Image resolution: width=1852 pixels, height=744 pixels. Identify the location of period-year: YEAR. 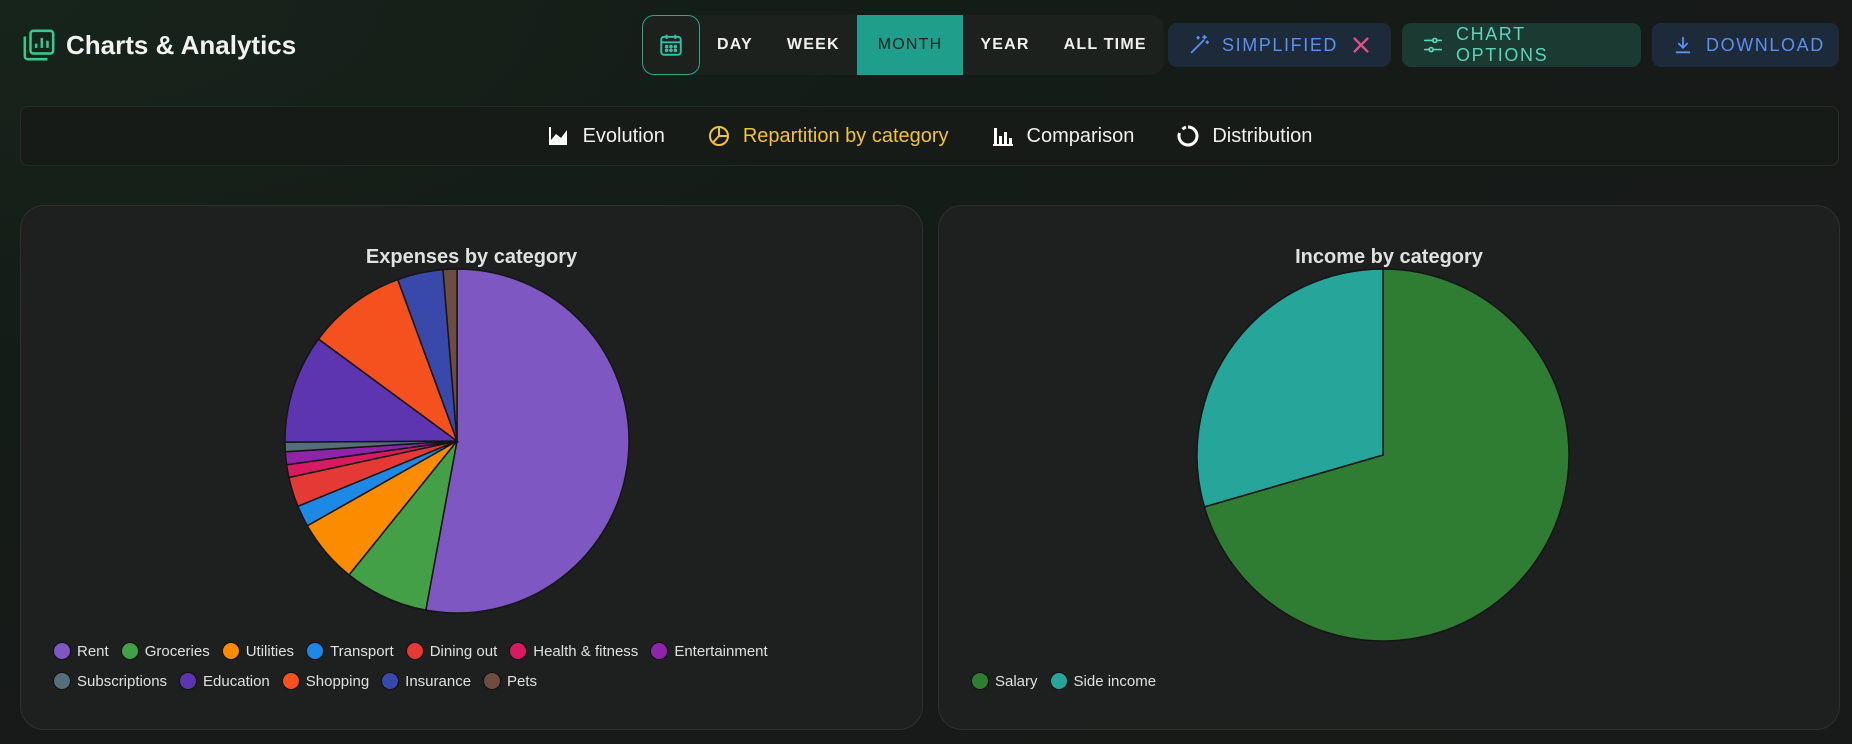
(1005, 44).